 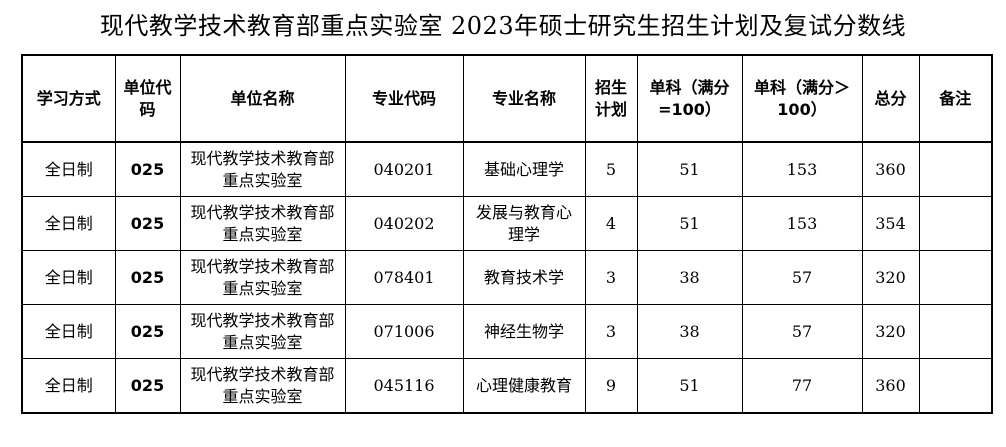 I want to click on cell-single-gt100: 77, so click(x=802, y=386).